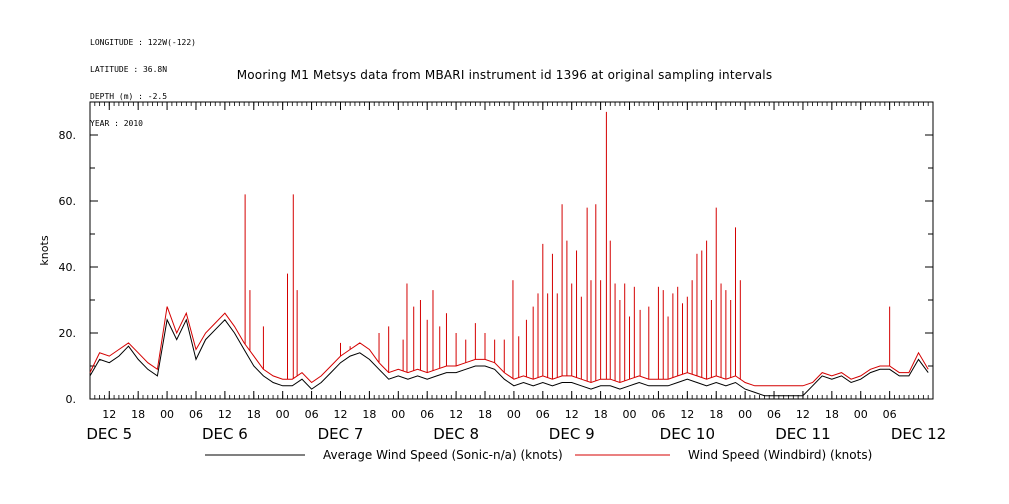 This screenshot has width=1009, height=504. I want to click on depth-label: DEPTH (m) : -2.5, so click(129, 96).